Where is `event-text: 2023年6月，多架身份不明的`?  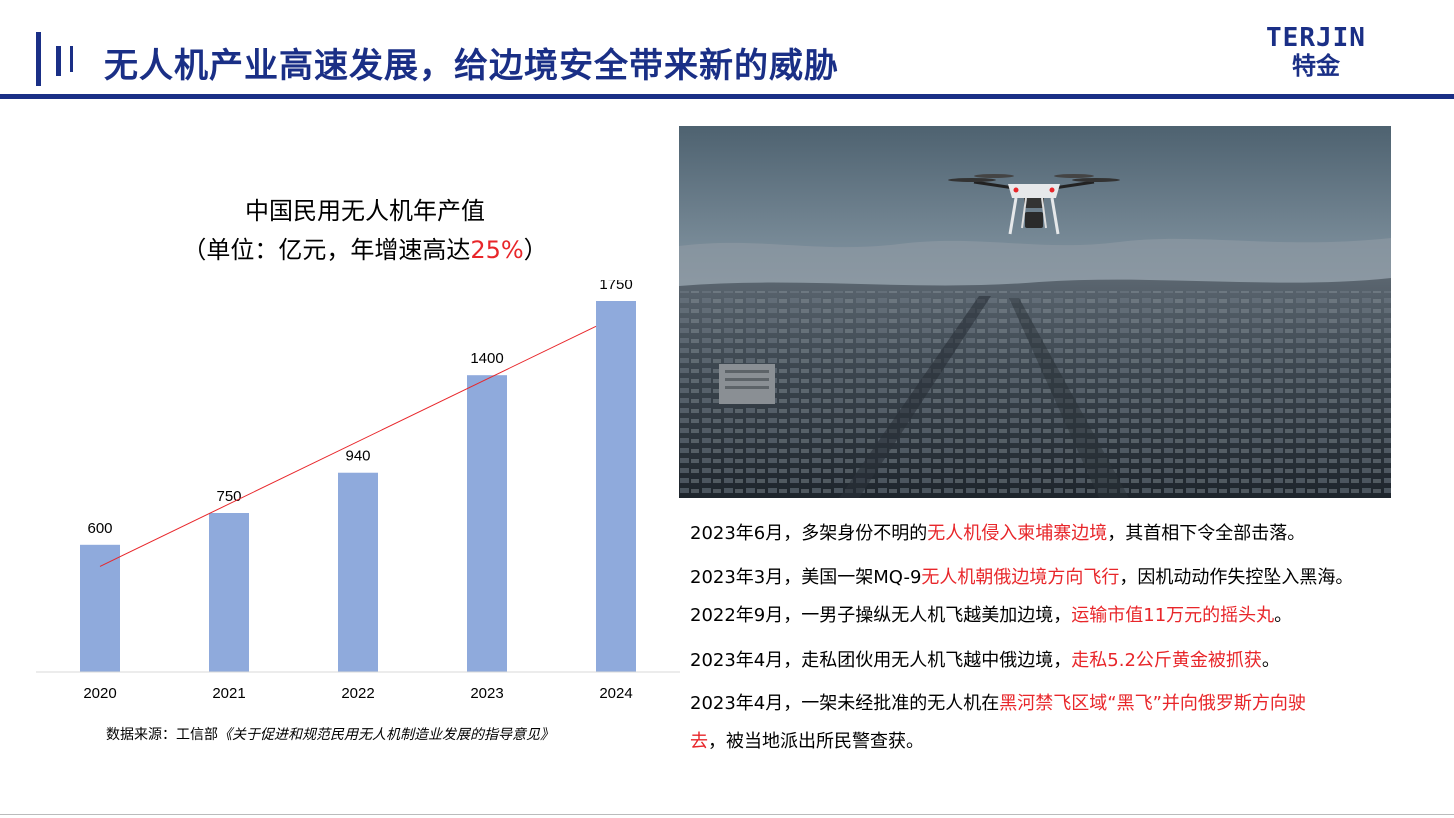
event-text: 2023年6月，多架身份不明的 is located at coordinates (809, 533).